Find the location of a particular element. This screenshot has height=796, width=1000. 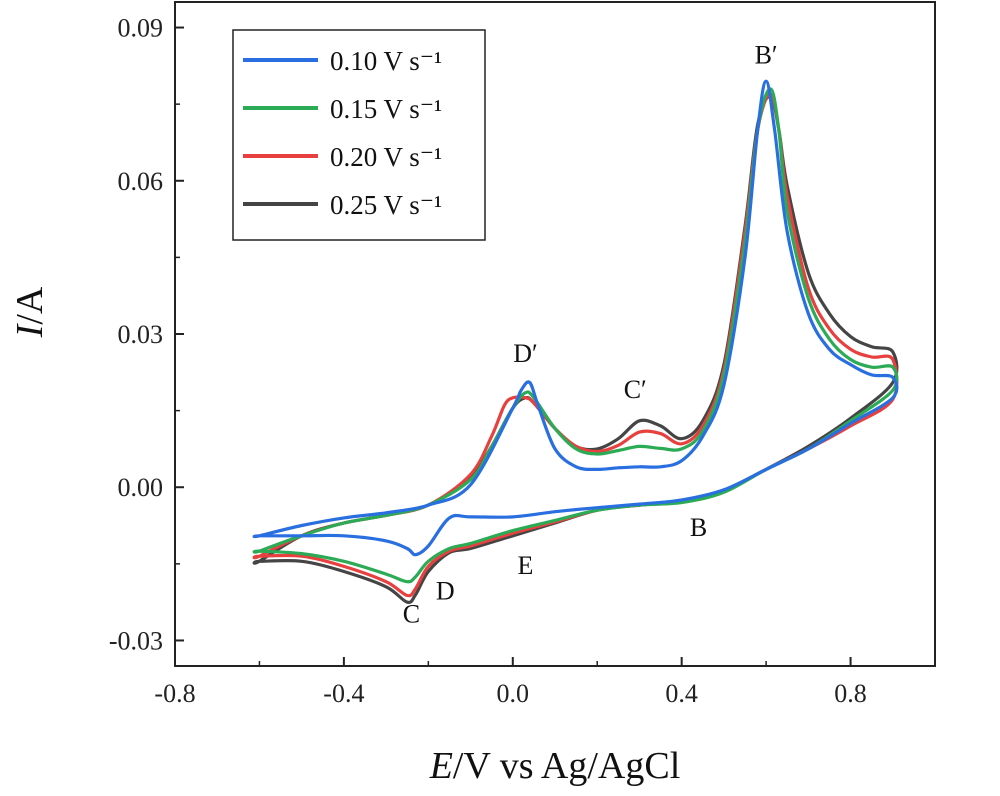

peak-label: C is located at coordinates (411, 614).